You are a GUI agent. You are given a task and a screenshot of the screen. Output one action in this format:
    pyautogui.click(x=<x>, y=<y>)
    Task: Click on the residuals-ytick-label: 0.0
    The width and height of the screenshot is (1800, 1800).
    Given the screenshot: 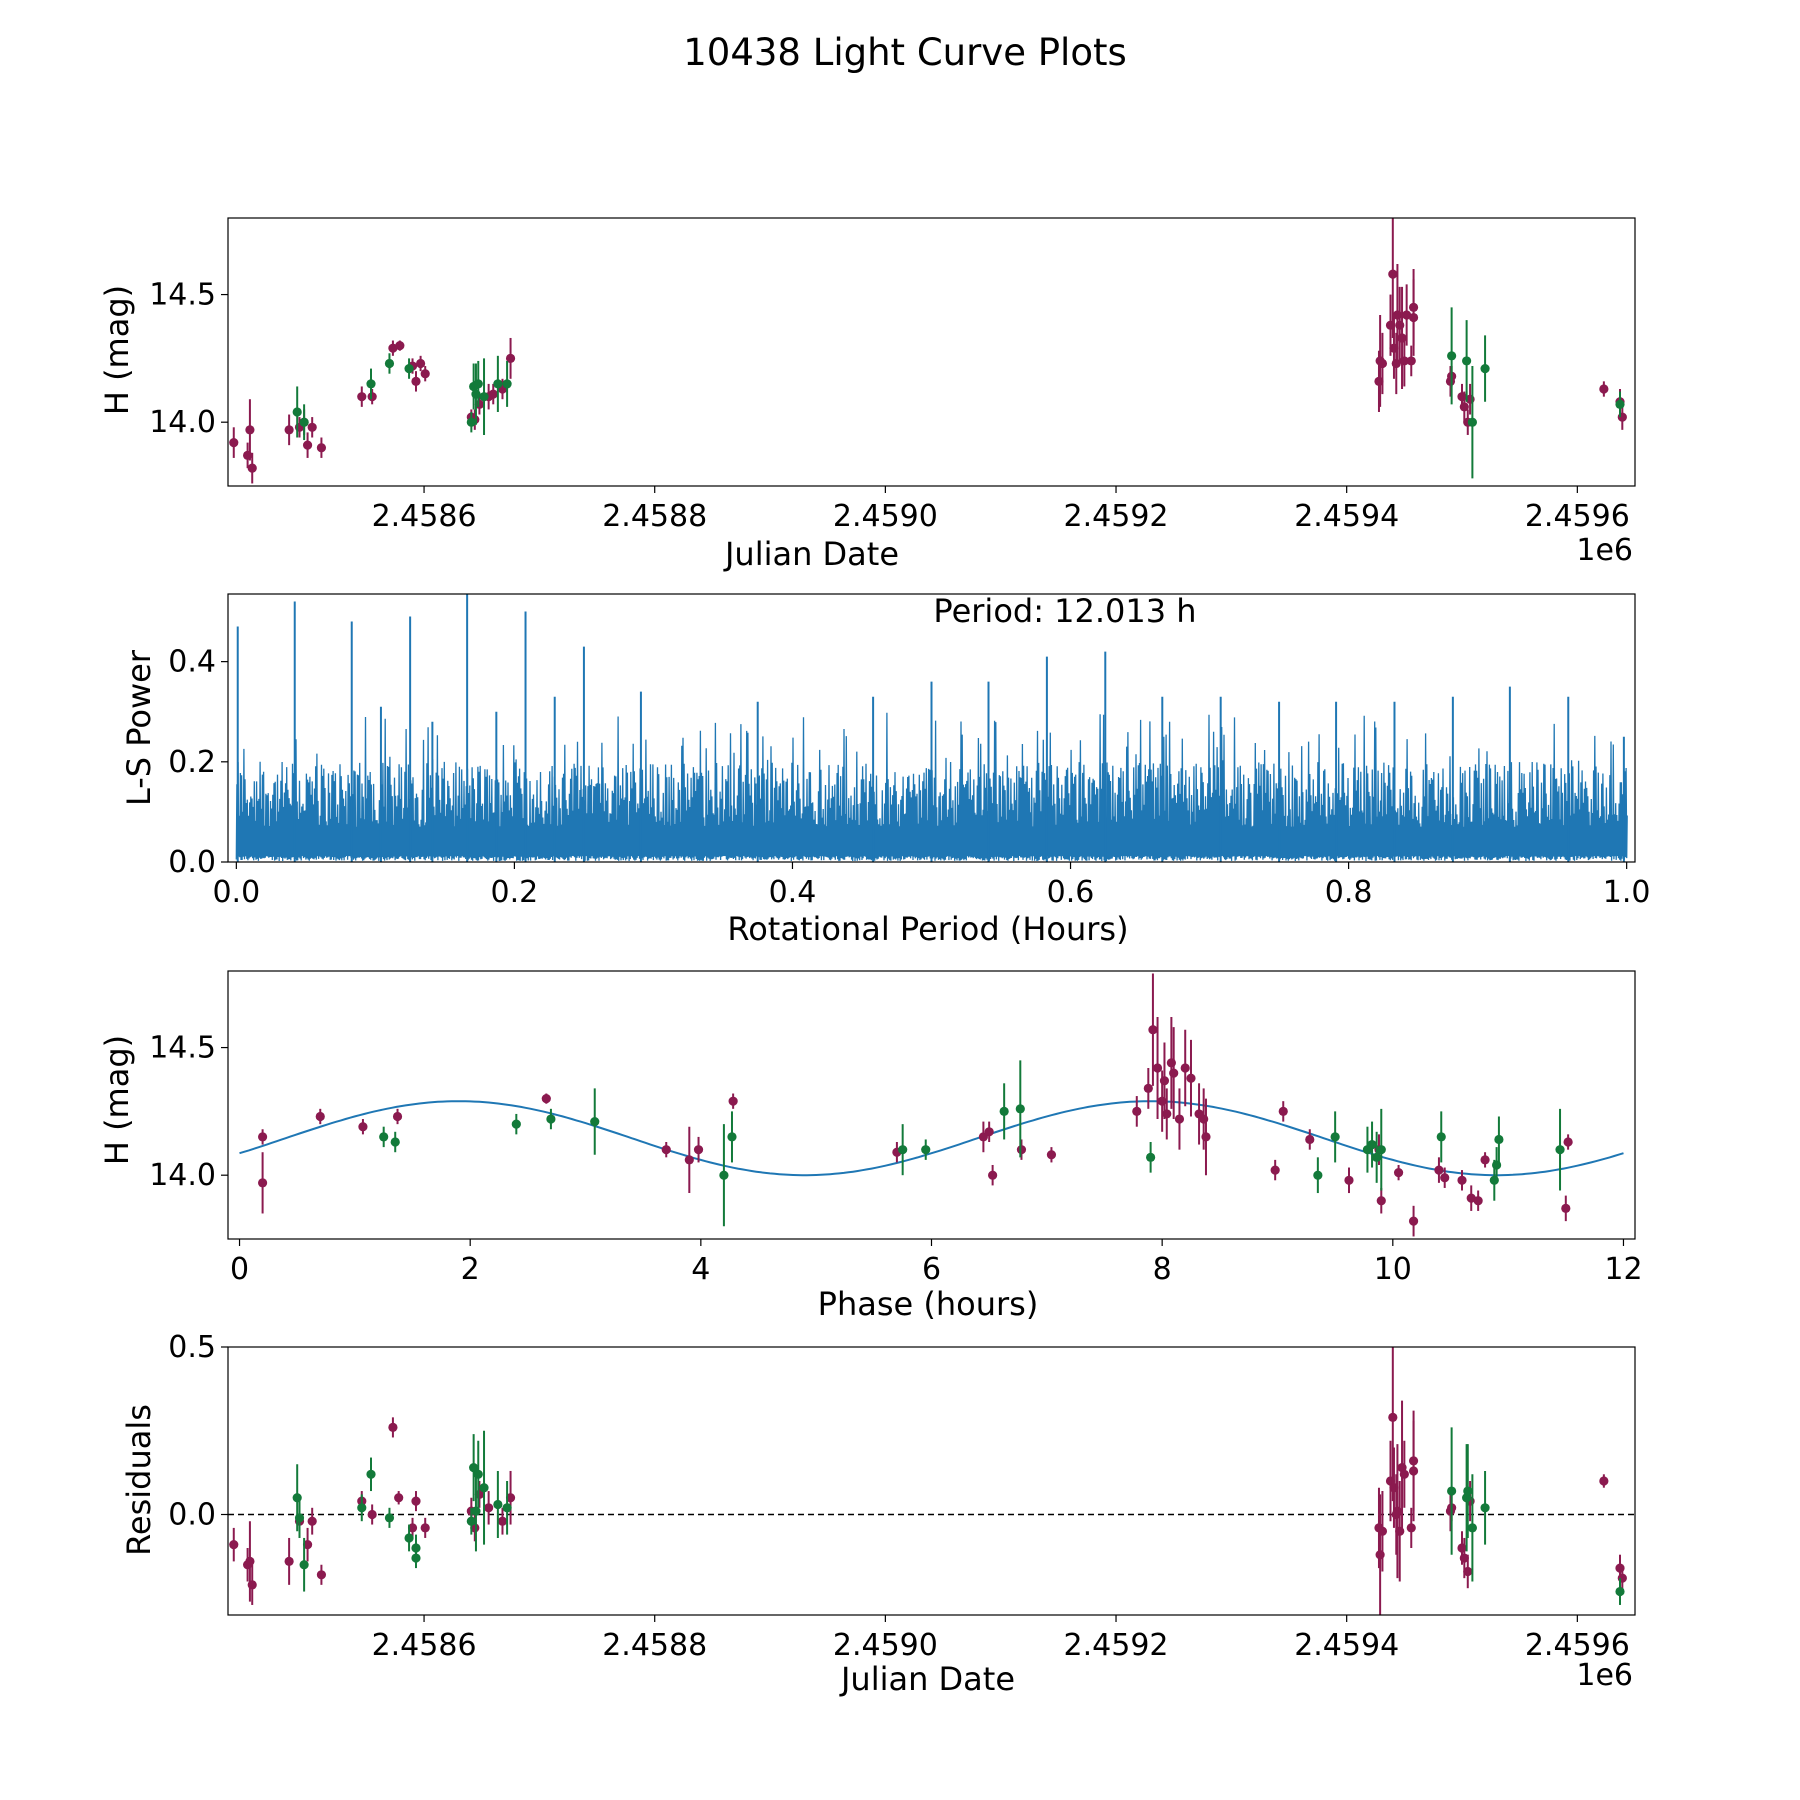 What is the action you would take?
    pyautogui.click(x=192, y=1515)
    